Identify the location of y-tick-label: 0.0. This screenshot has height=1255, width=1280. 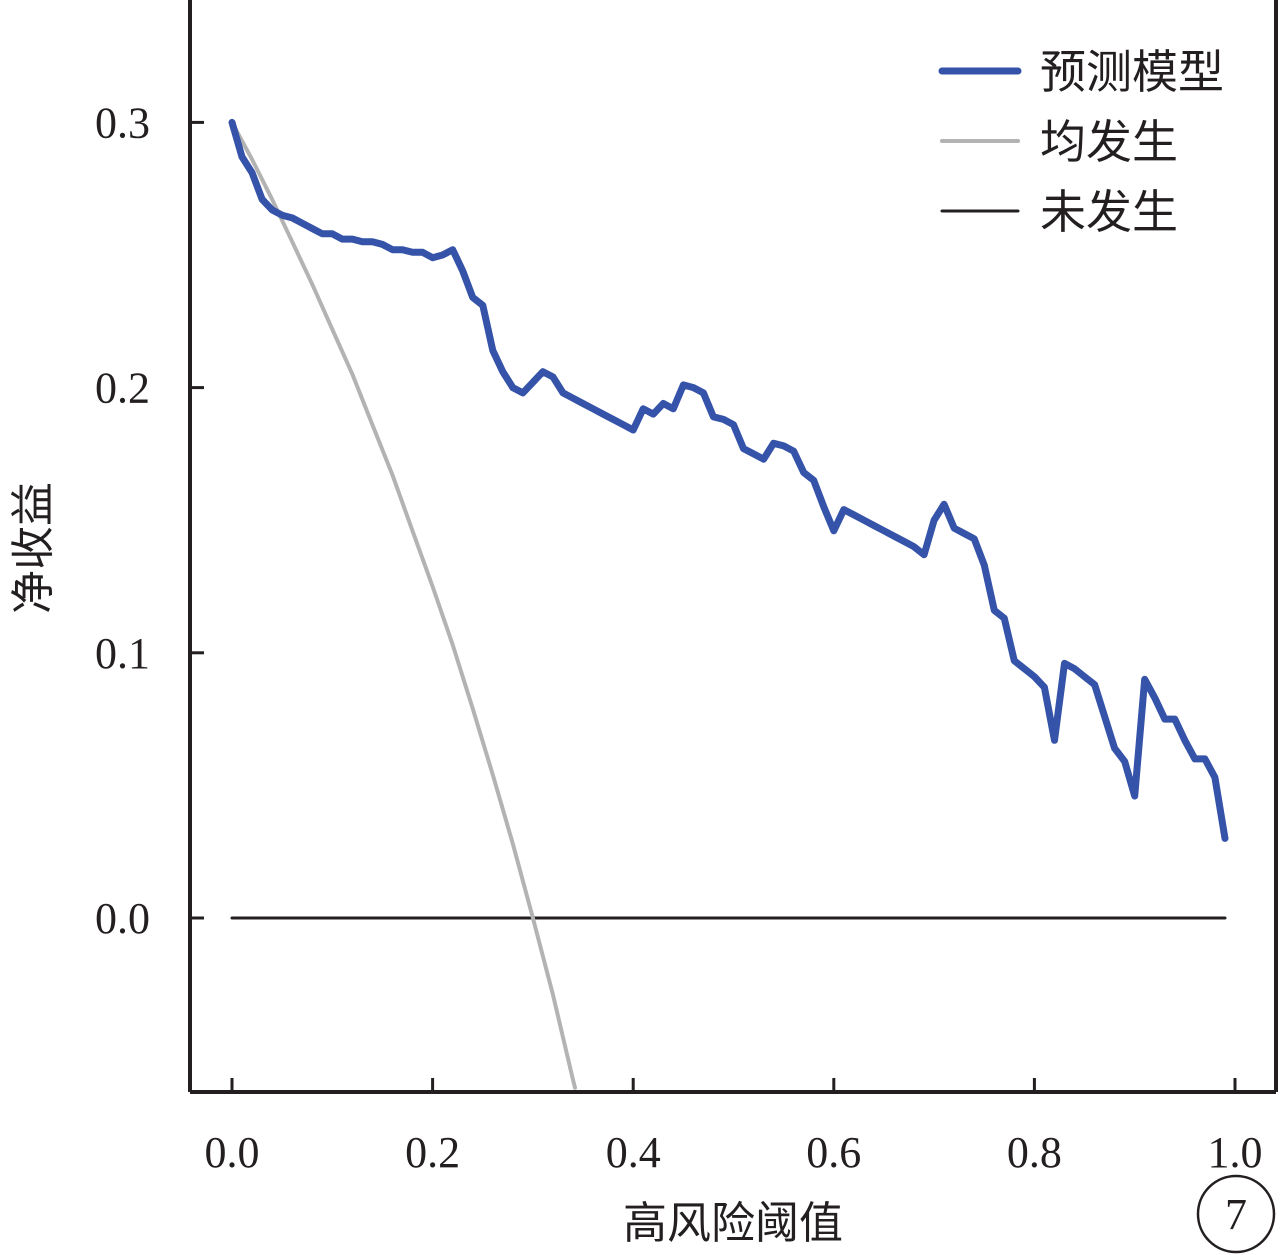
(122, 918).